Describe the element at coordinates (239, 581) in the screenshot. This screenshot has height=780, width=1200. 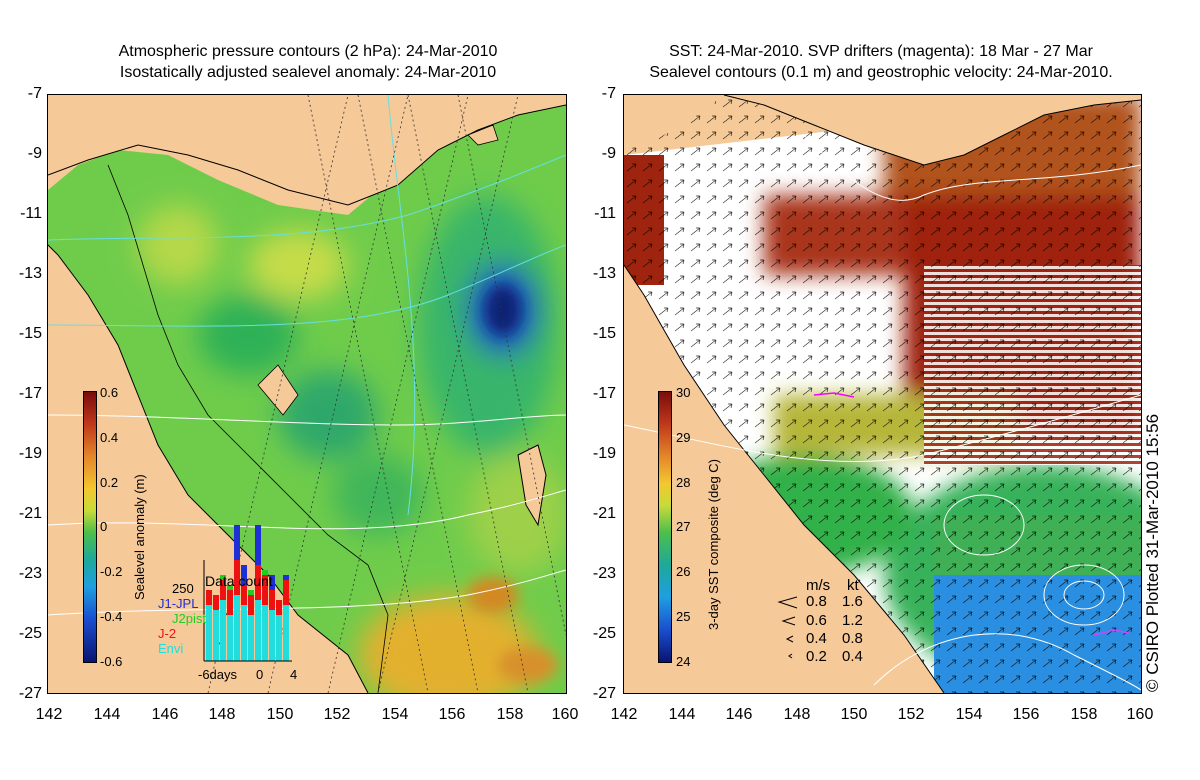
I see `data-count-title: Data count` at that location.